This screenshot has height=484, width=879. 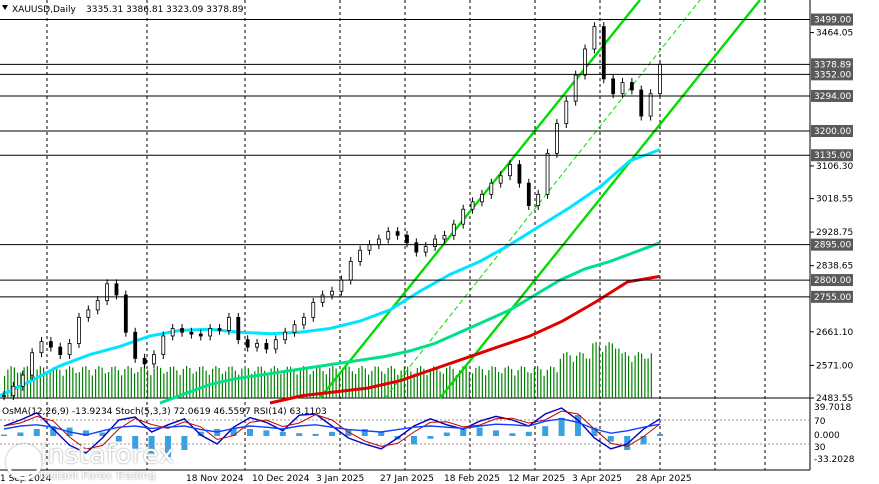 What do you see at coordinates (834, 34) in the screenshot?
I see `price-tick-label: 3464.05` at bounding box center [834, 34].